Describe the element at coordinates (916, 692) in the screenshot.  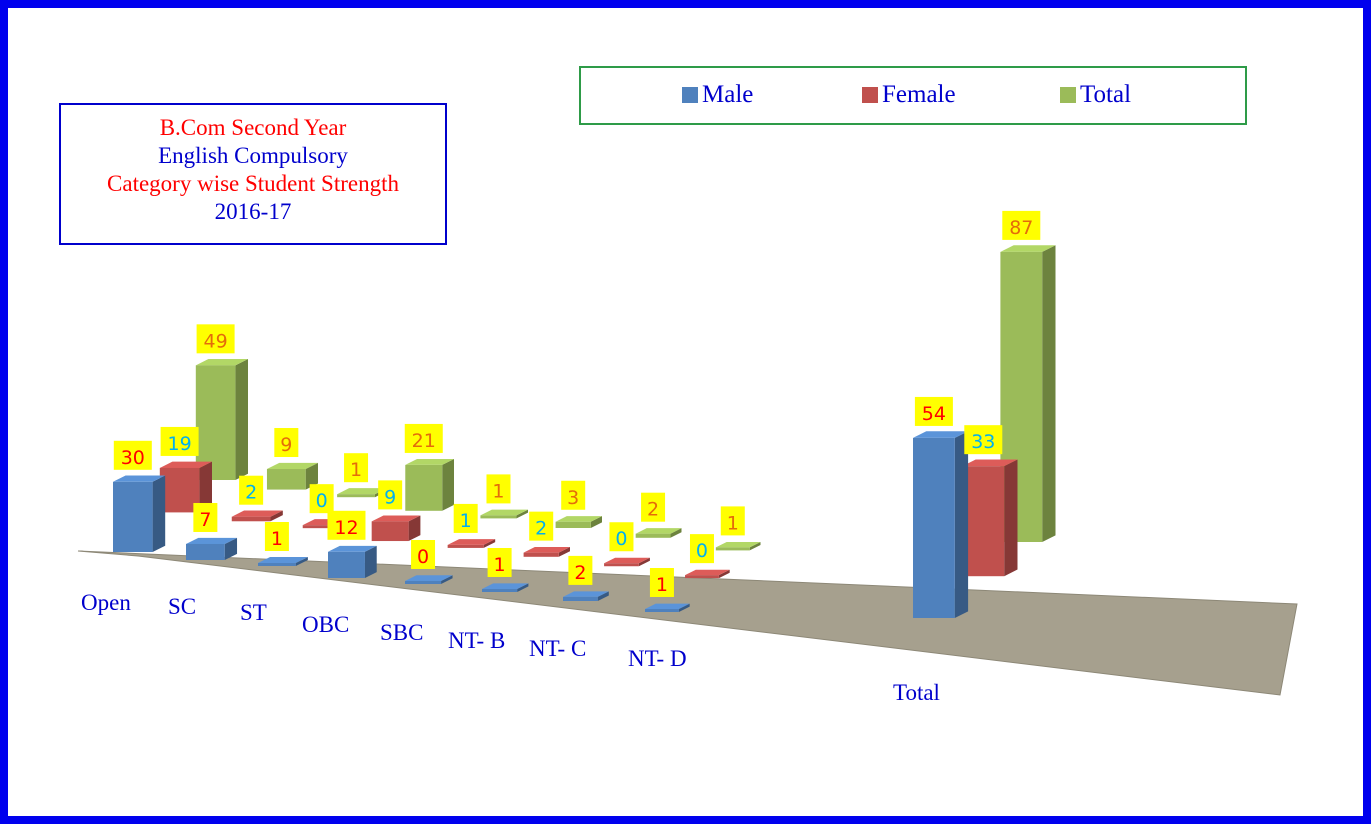
I see `category-label-8: Total` at that location.